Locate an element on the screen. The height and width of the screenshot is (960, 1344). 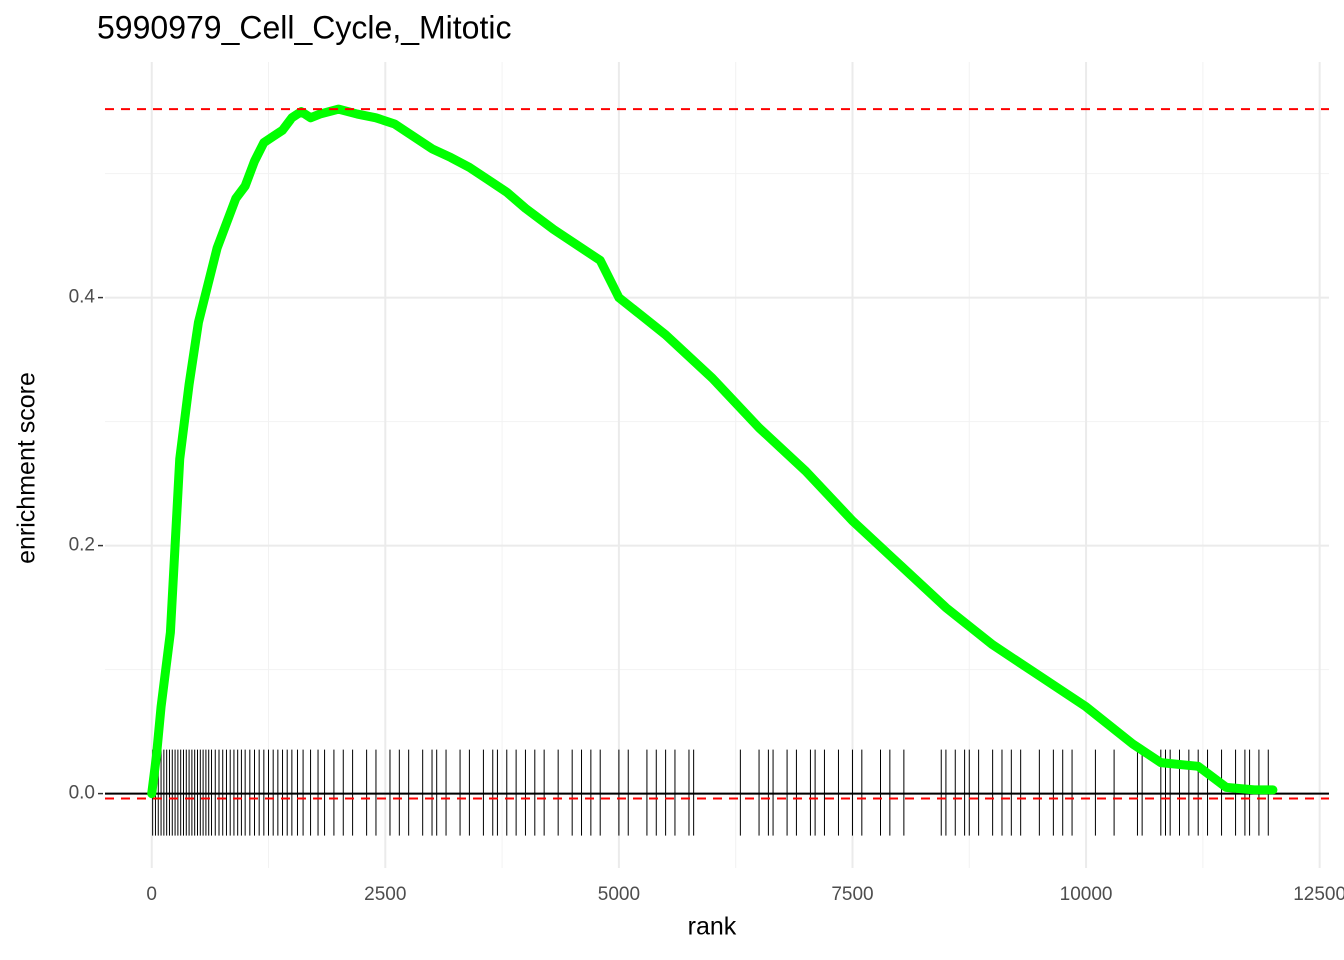
x-axis-label: rank is located at coordinates (712, 927).